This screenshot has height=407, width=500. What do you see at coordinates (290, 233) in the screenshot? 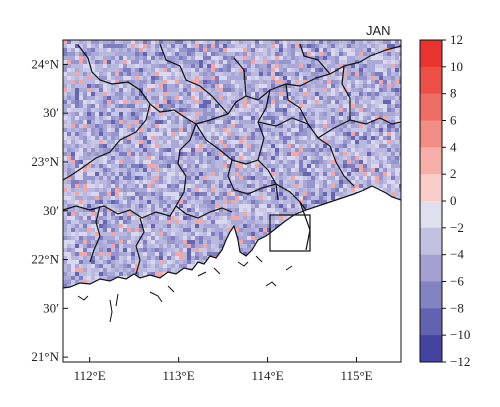
I see `study-area-box` at bounding box center [290, 233].